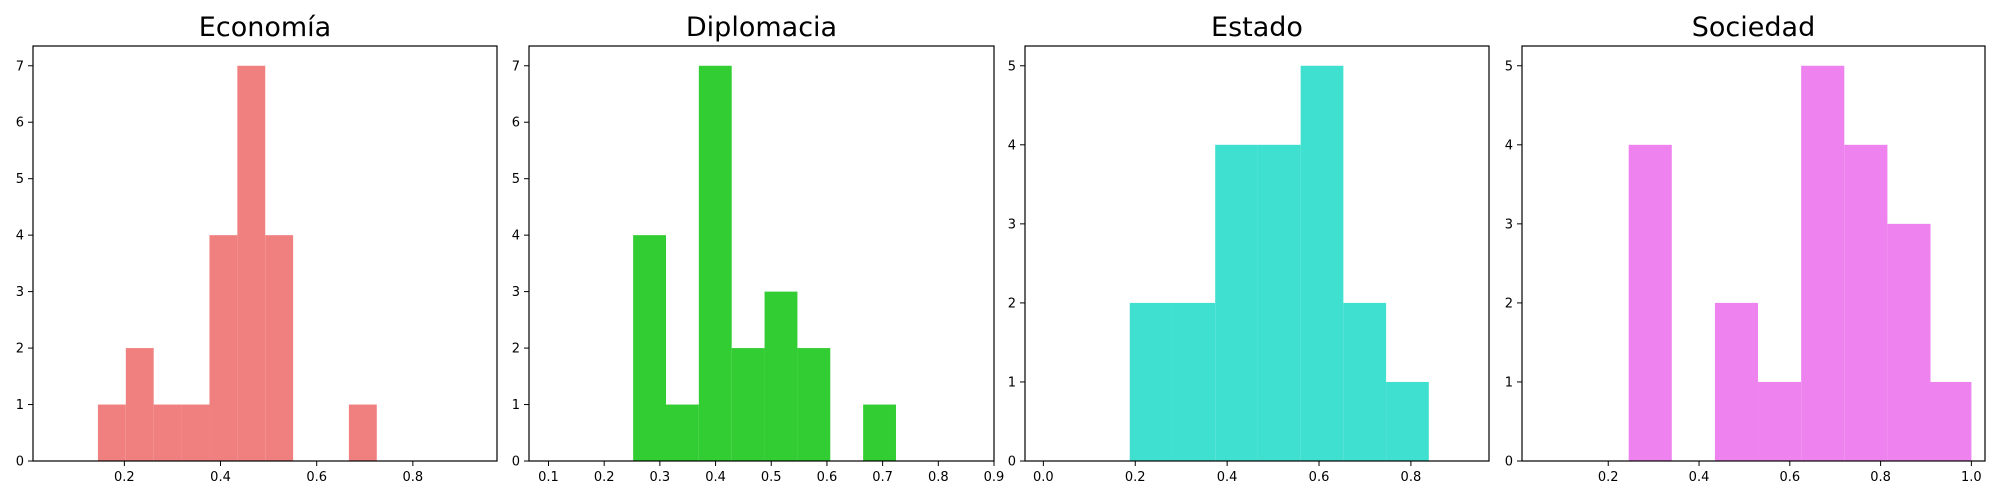  What do you see at coordinates (548, 477) in the screenshot?
I see `x-tick-label: 0.1` at bounding box center [548, 477].